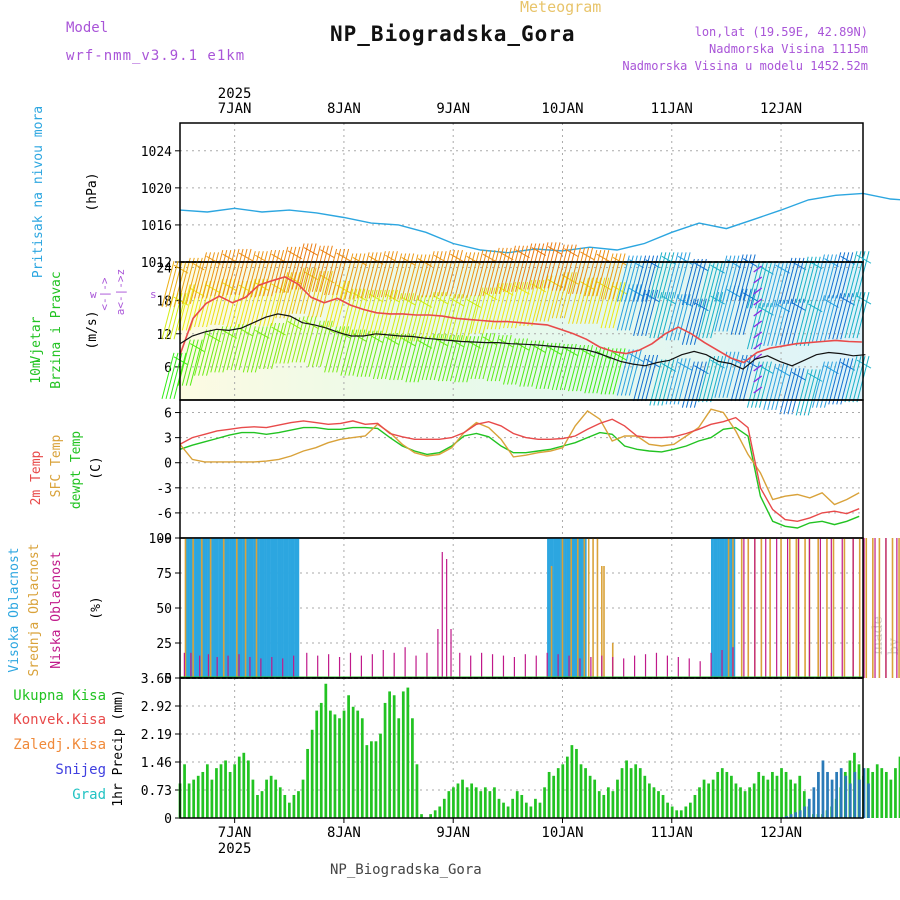 The height and width of the screenshot is (900, 900). Describe the element at coordinates (89, 795) in the screenshot. I see `precip-legend-4: Grad` at that location.